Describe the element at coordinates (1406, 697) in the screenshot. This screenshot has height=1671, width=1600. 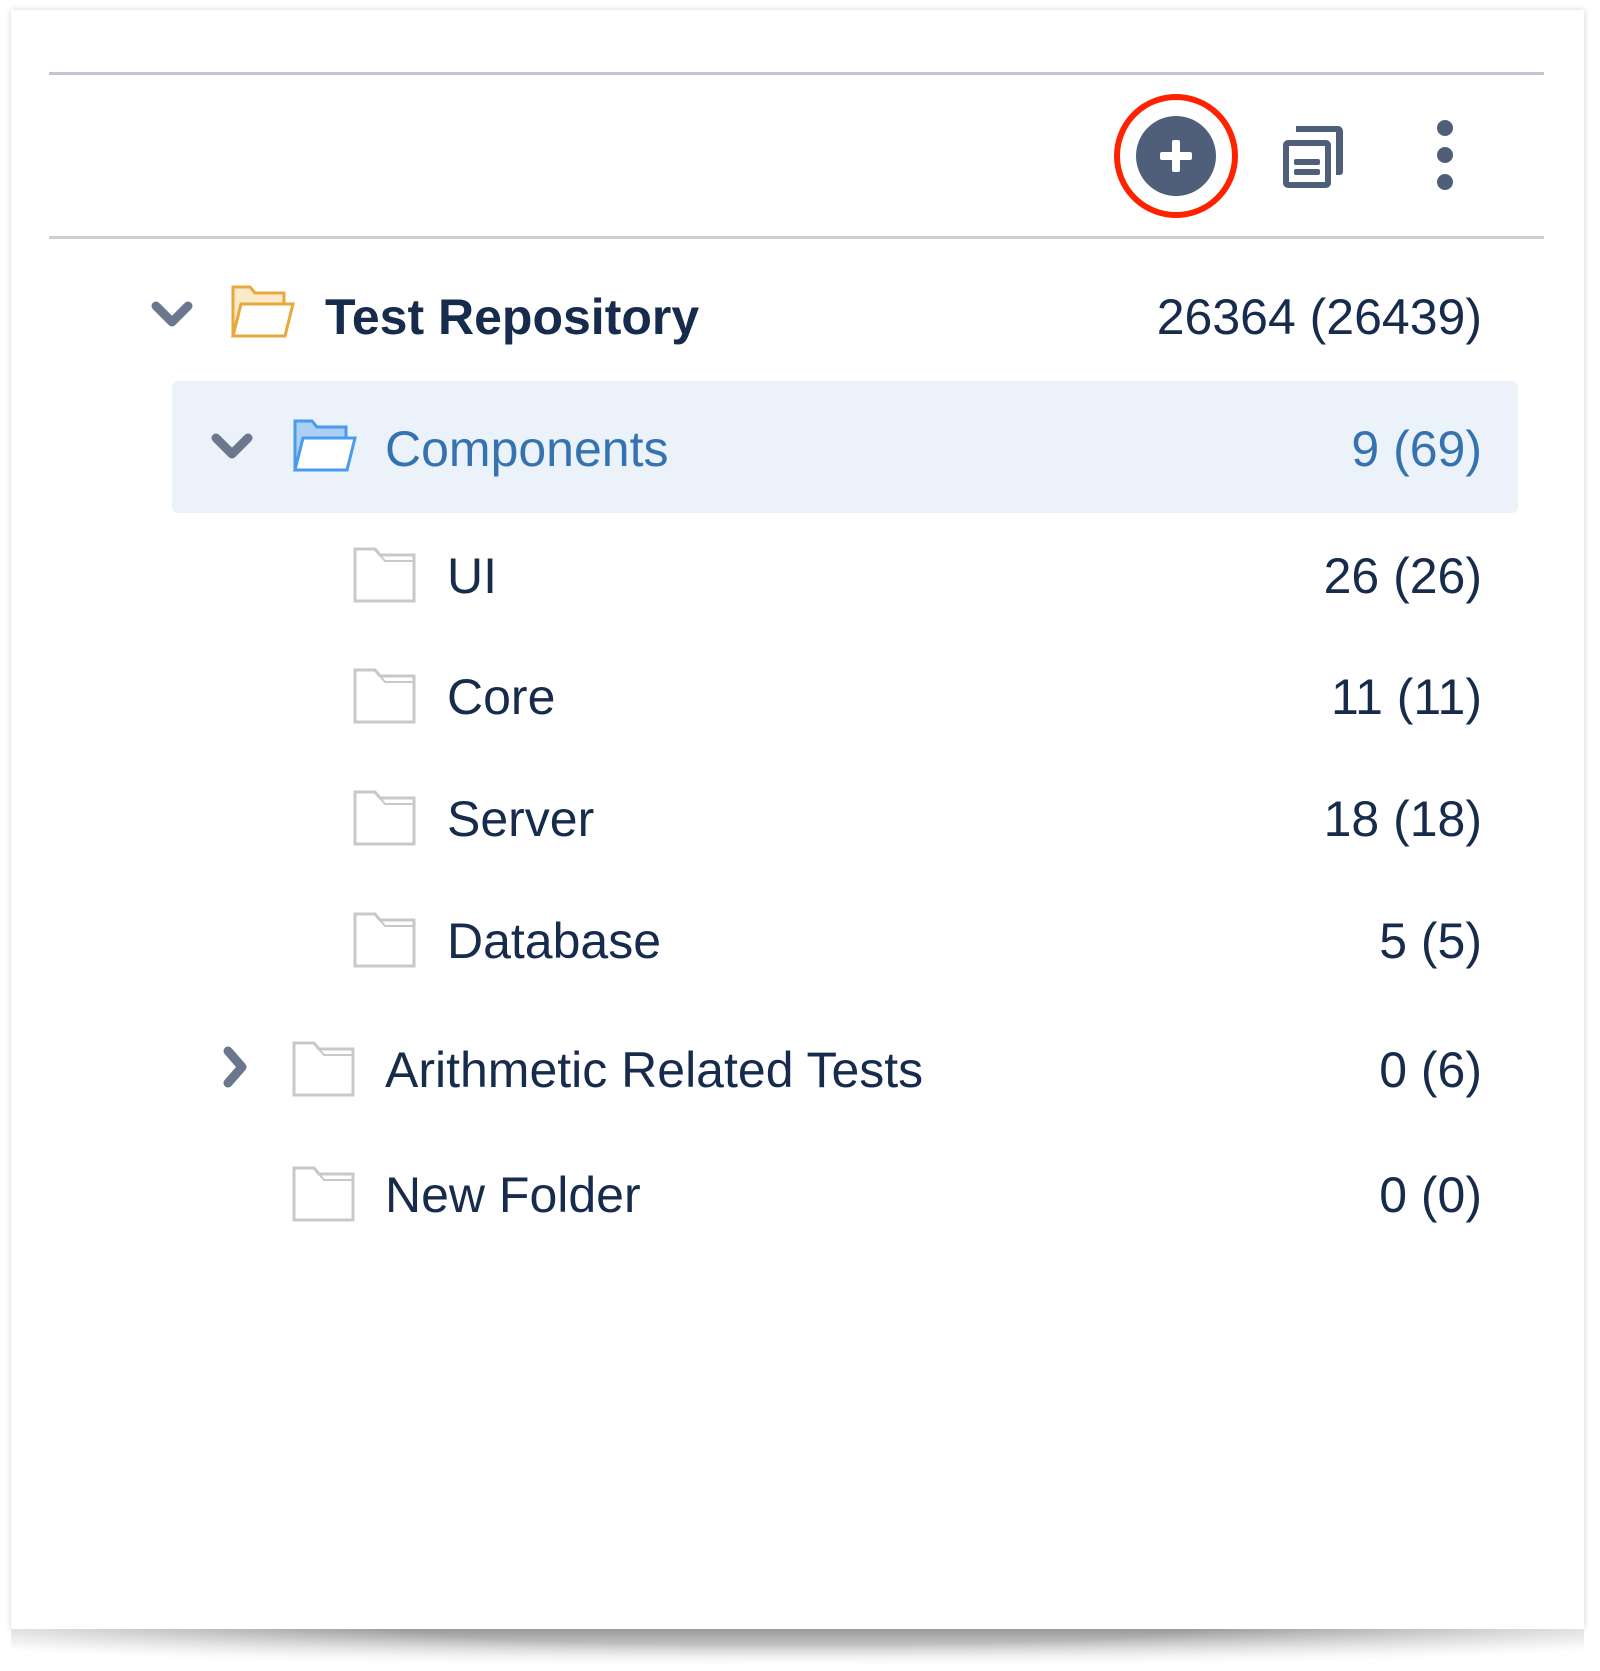
I see `tree-item-count: 11 (11)` at that location.